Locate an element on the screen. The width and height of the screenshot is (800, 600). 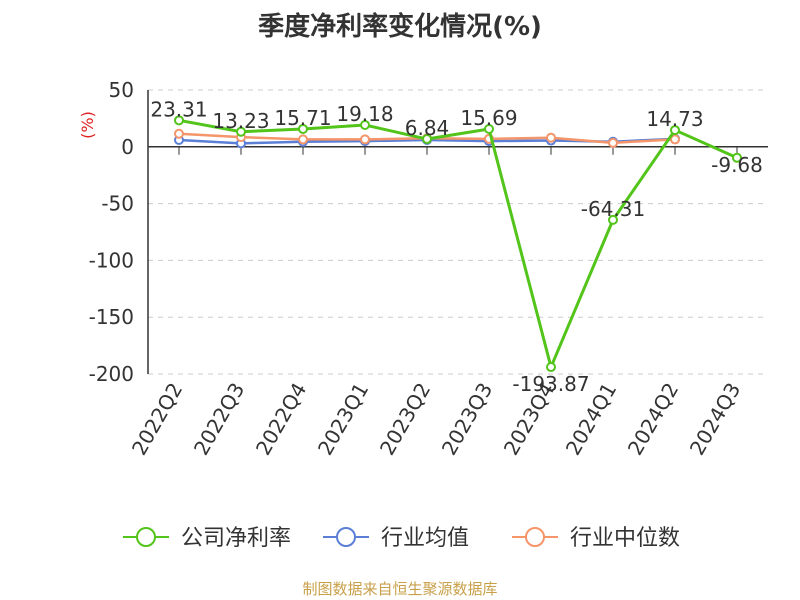
data-label: 15.71 is located at coordinates (302, 118).